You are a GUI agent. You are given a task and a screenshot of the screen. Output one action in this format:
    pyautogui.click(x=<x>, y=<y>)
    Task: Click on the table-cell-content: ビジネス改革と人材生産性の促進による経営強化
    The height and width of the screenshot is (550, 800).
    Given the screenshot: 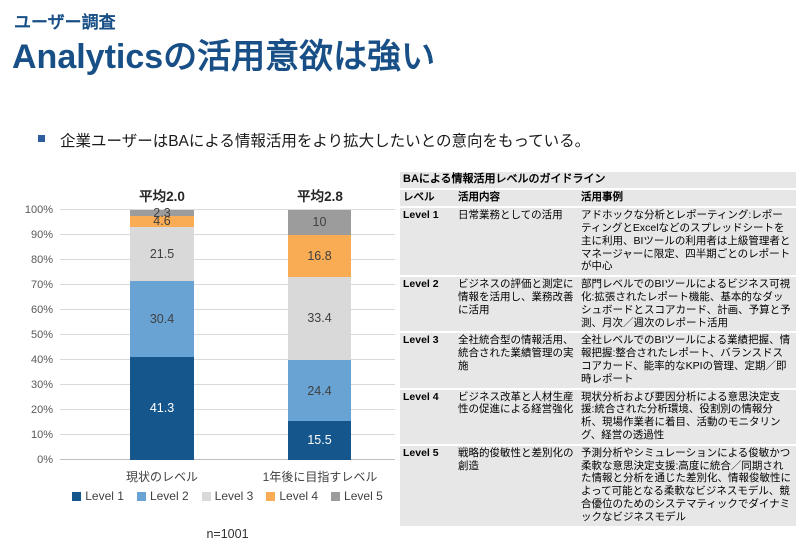 What is the action you would take?
    pyautogui.click(x=516, y=416)
    